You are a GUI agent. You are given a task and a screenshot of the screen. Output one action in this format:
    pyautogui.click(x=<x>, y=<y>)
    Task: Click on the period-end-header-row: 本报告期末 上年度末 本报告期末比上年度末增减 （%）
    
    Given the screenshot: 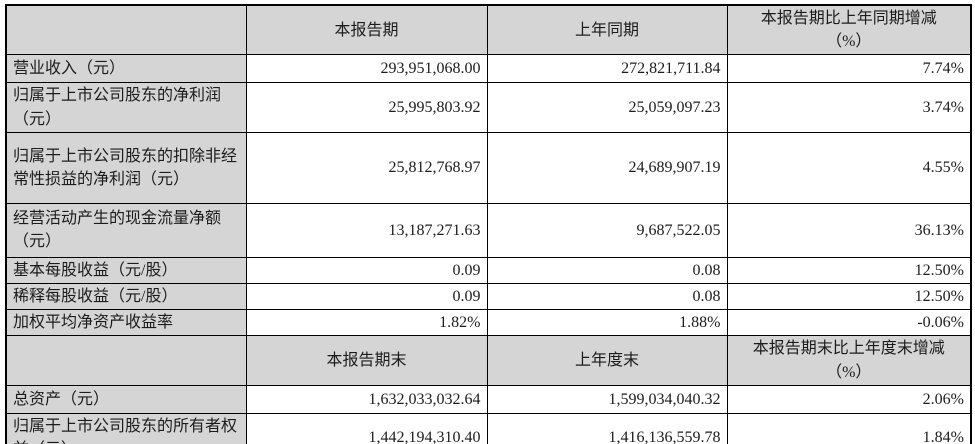 What is the action you would take?
    pyautogui.click(x=488, y=360)
    